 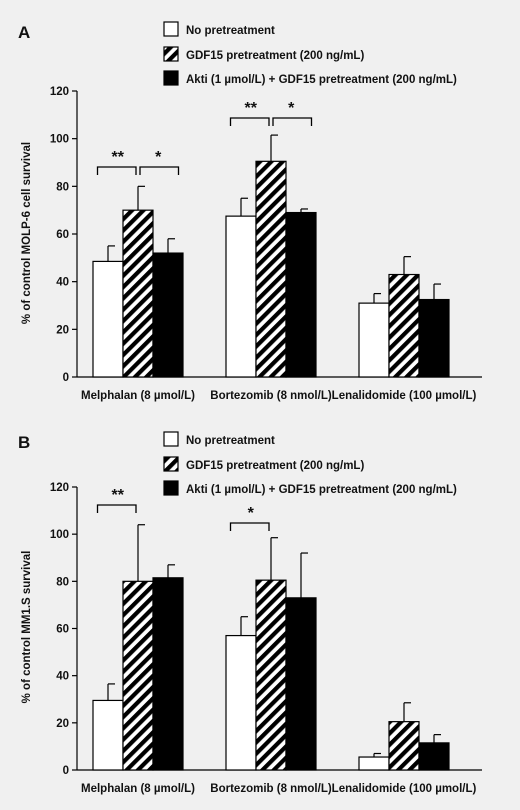 What do you see at coordinates (27, 233) in the screenshot?
I see `panel-a-y-axis-label: % of control MOLP-6 cell survival` at bounding box center [27, 233].